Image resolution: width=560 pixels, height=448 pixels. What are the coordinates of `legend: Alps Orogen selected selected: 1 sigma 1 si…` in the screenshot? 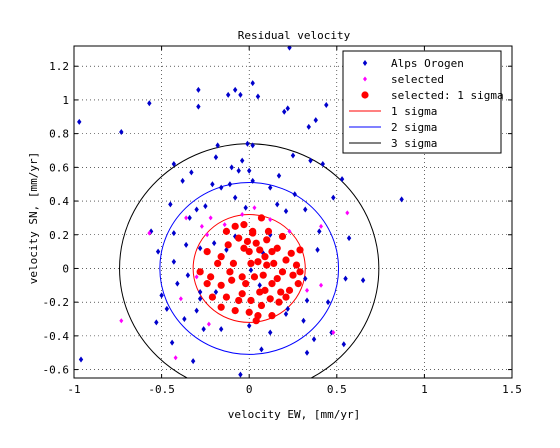 It's located at (423, 102).